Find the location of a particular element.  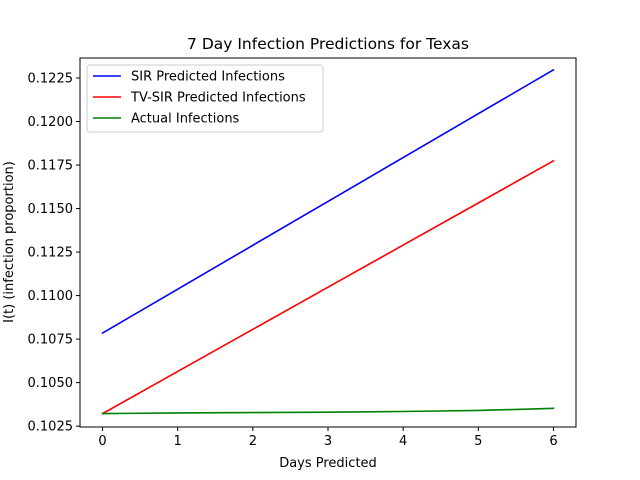

x-axis-ticks: 0 1 2 3 4 5 6 is located at coordinates (328, 438).